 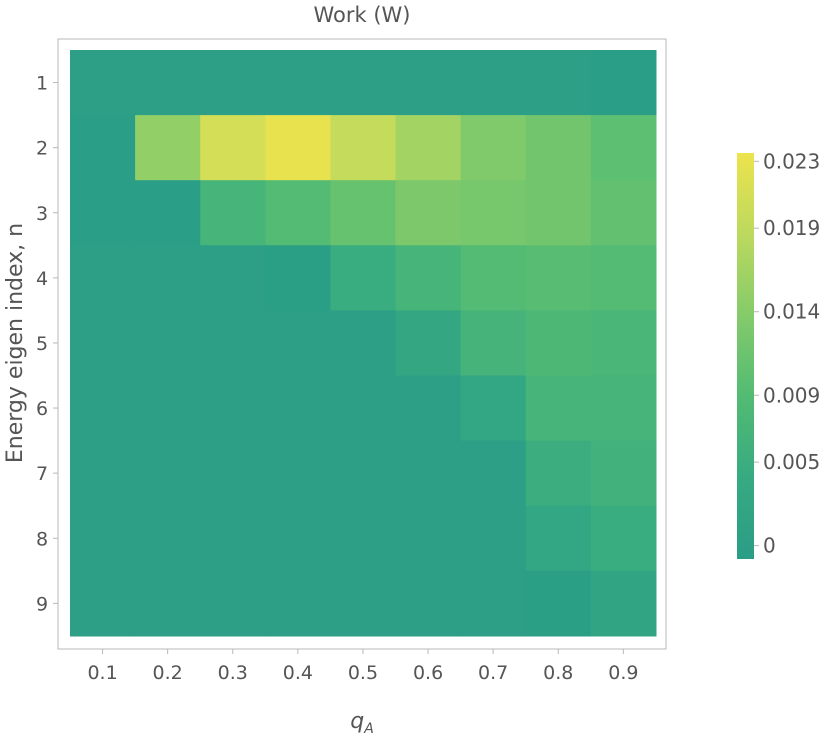 I want to click on x-tick-label: 0.8, so click(x=558, y=673).